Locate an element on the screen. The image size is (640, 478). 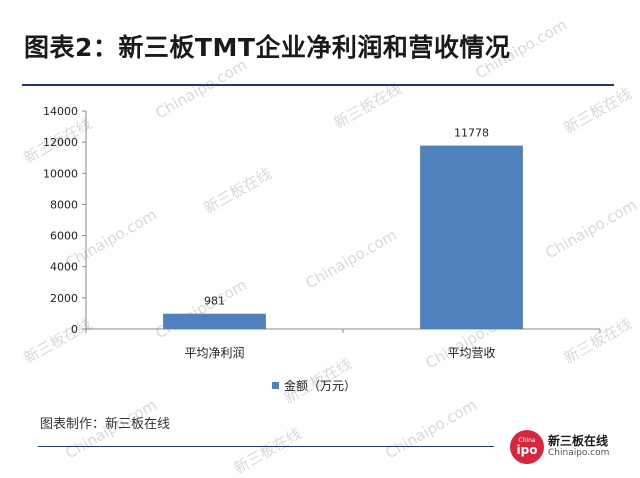
logo-en: Chinaipo.com is located at coordinates (579, 452).